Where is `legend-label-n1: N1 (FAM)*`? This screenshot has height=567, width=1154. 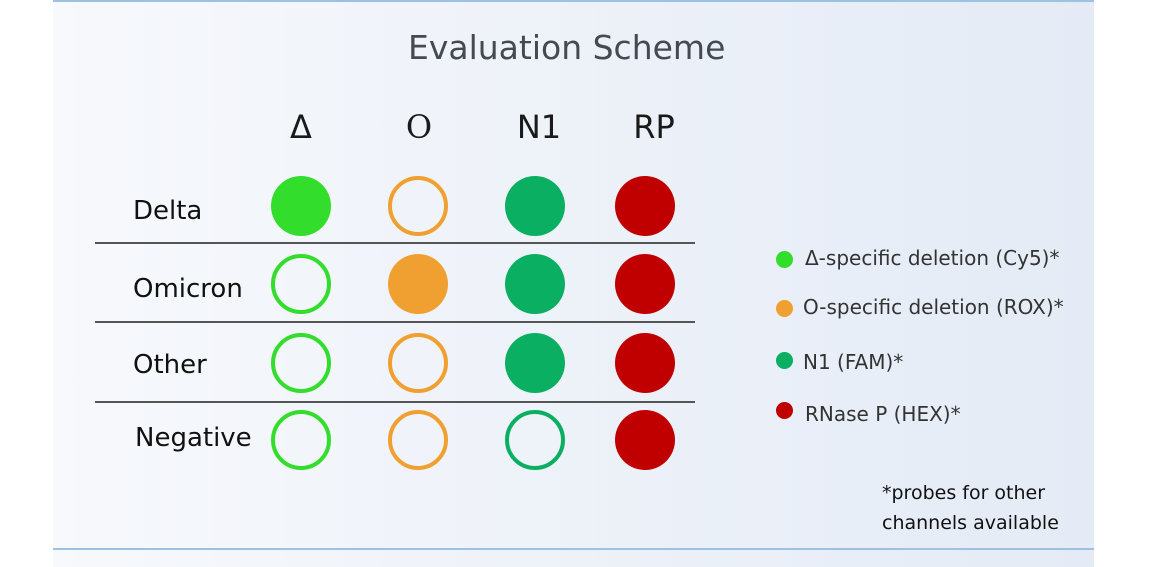 legend-label-n1: N1 (FAM)* is located at coordinates (853, 362).